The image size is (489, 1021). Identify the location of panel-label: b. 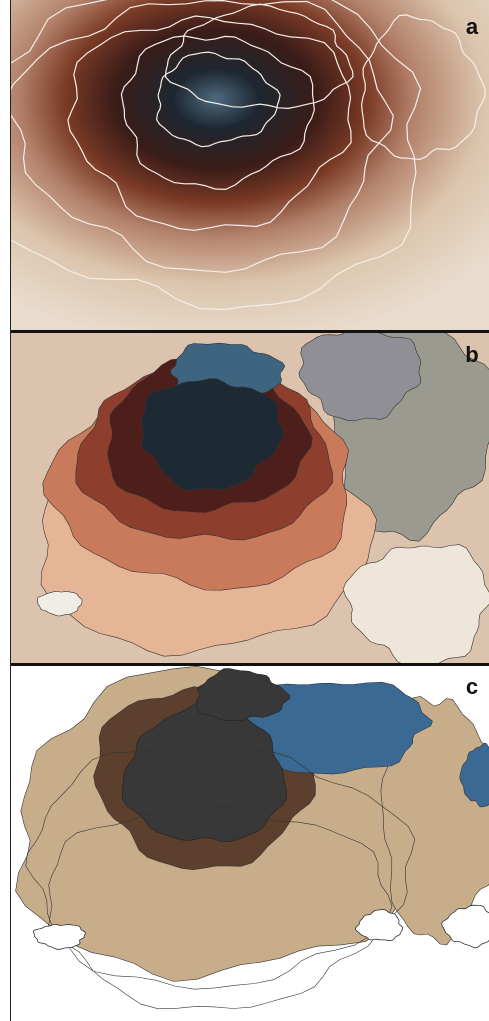
(471, 354).